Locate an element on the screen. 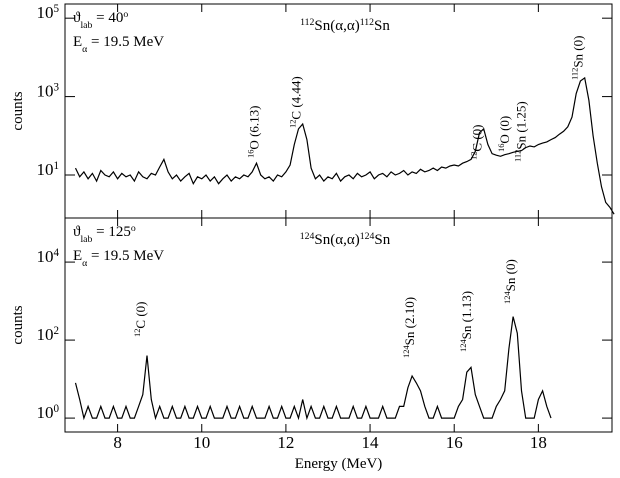  peak-annotation: 112Sn (1.25) is located at coordinates (521, 131).